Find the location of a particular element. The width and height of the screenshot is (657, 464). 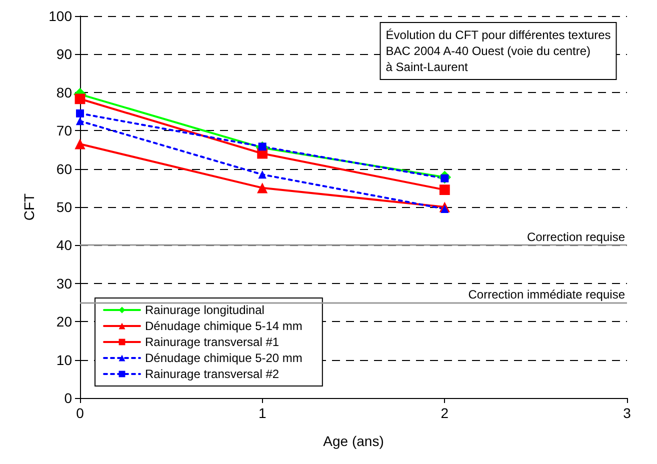

legend-label: Rainurage transversal #1 is located at coordinates (212, 342).